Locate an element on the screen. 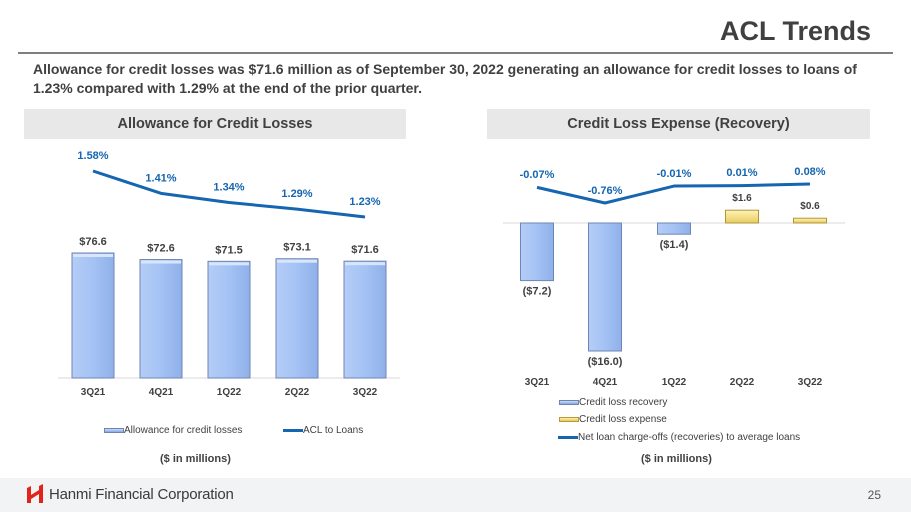 This screenshot has height=512, width=911. bar-data-label: ($1.4) is located at coordinates (674, 245).